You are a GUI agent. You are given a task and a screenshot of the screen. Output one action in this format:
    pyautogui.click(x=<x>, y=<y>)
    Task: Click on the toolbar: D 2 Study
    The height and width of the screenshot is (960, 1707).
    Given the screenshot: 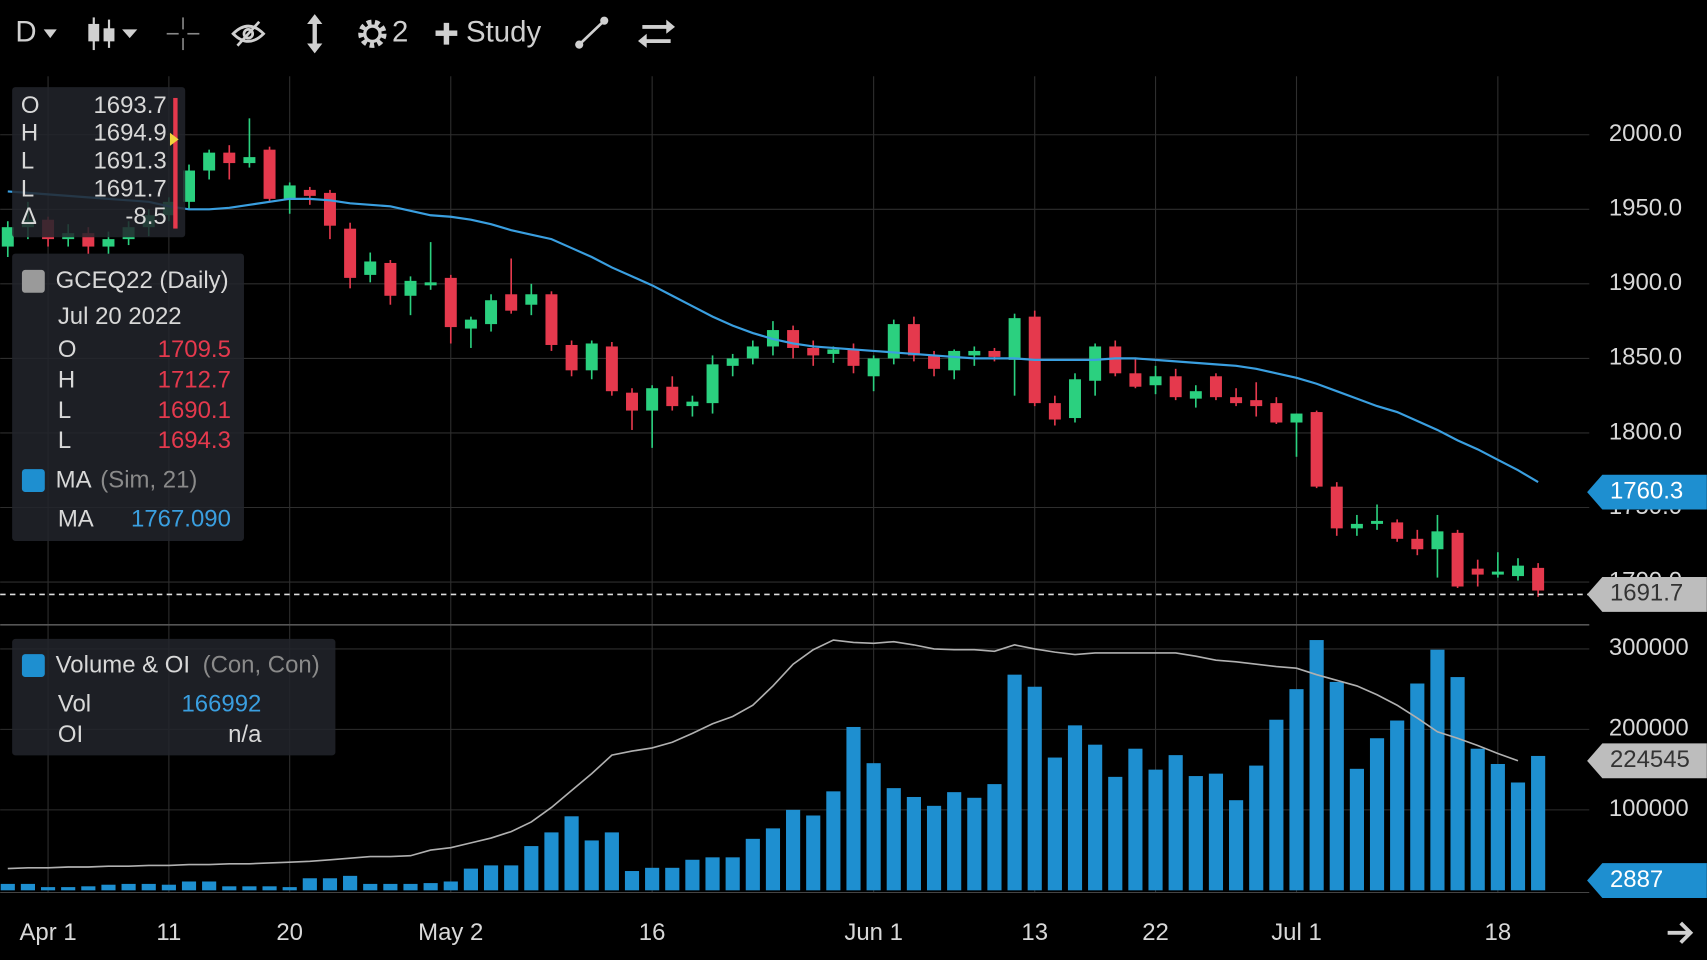 What is the action you would take?
    pyautogui.click(x=345, y=34)
    